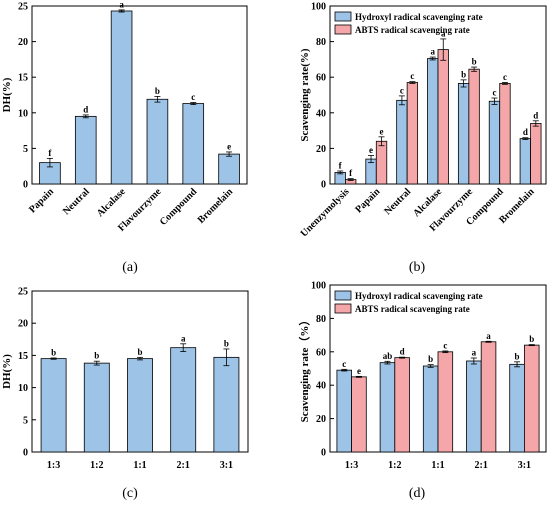  I want to click on x-tick-label: Papain, so click(41, 200).